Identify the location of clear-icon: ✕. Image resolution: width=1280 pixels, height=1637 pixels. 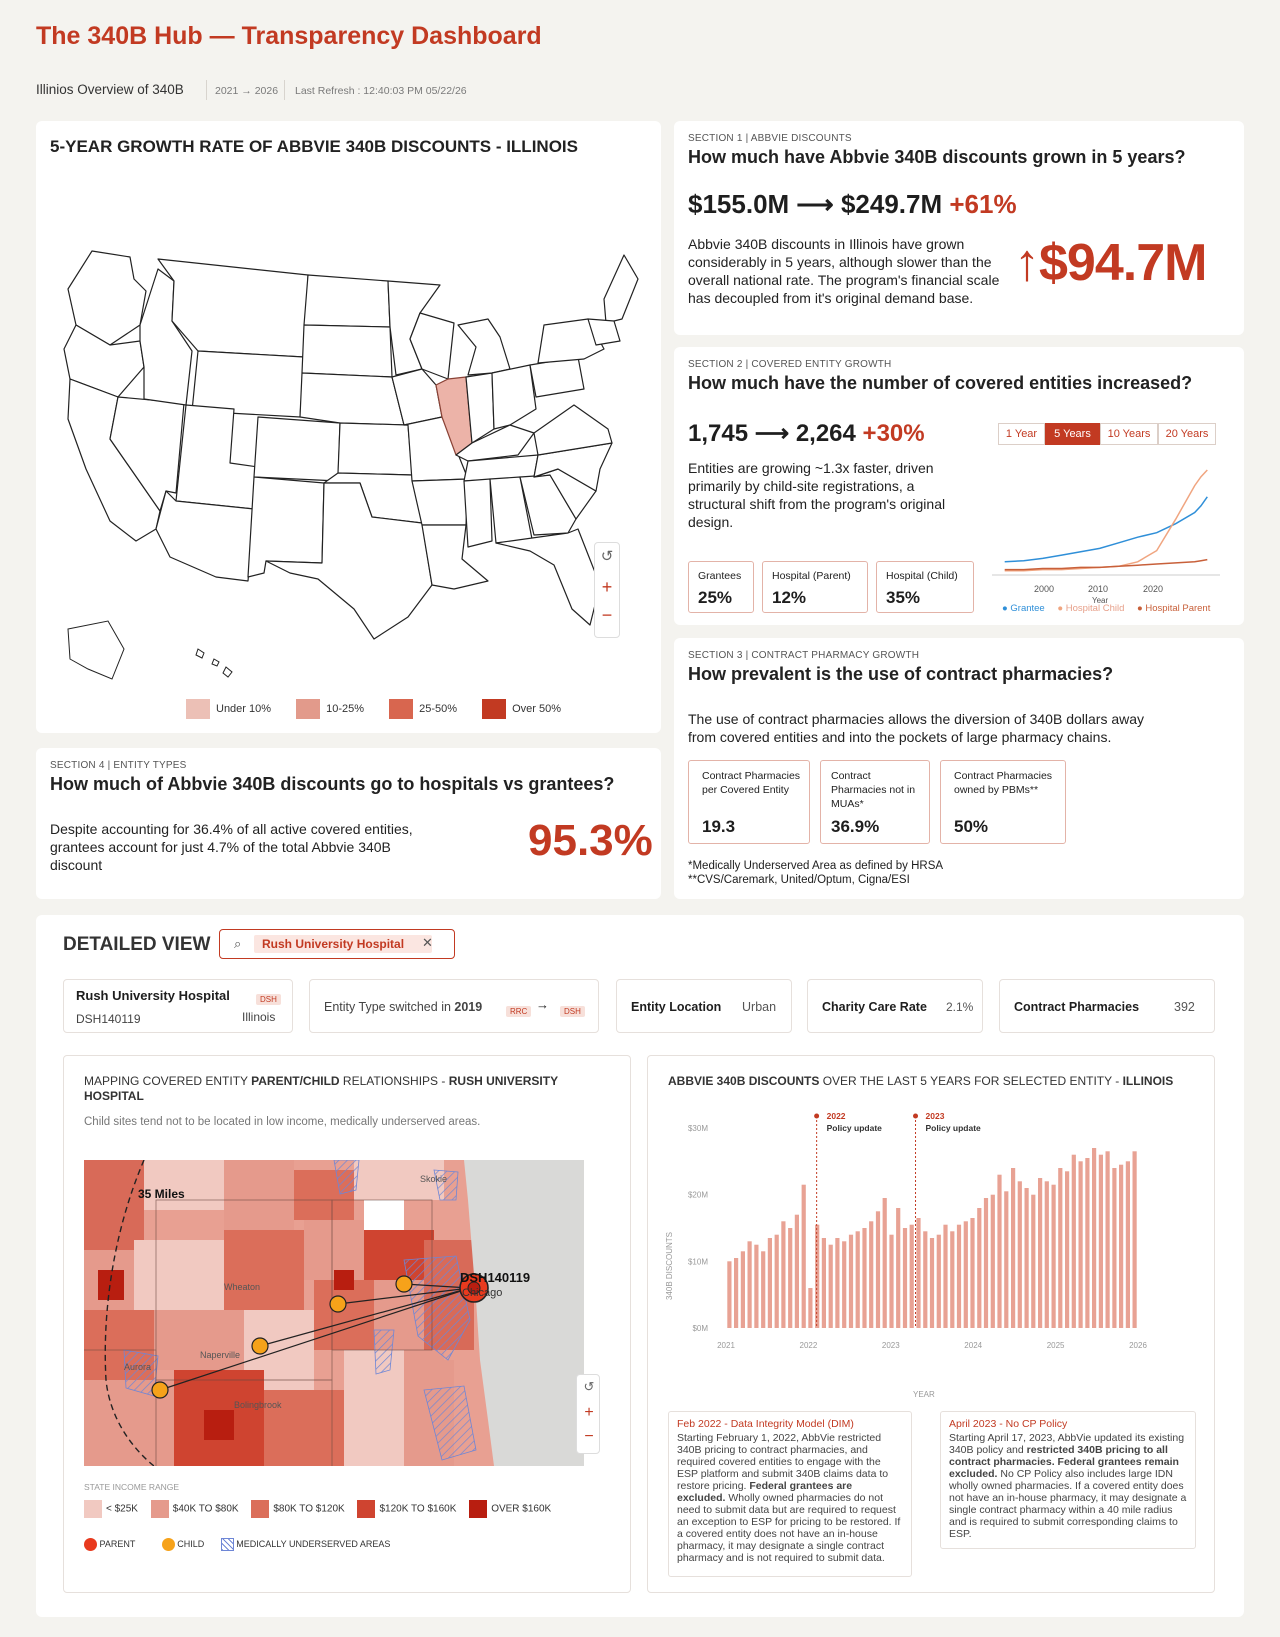
(427, 942).